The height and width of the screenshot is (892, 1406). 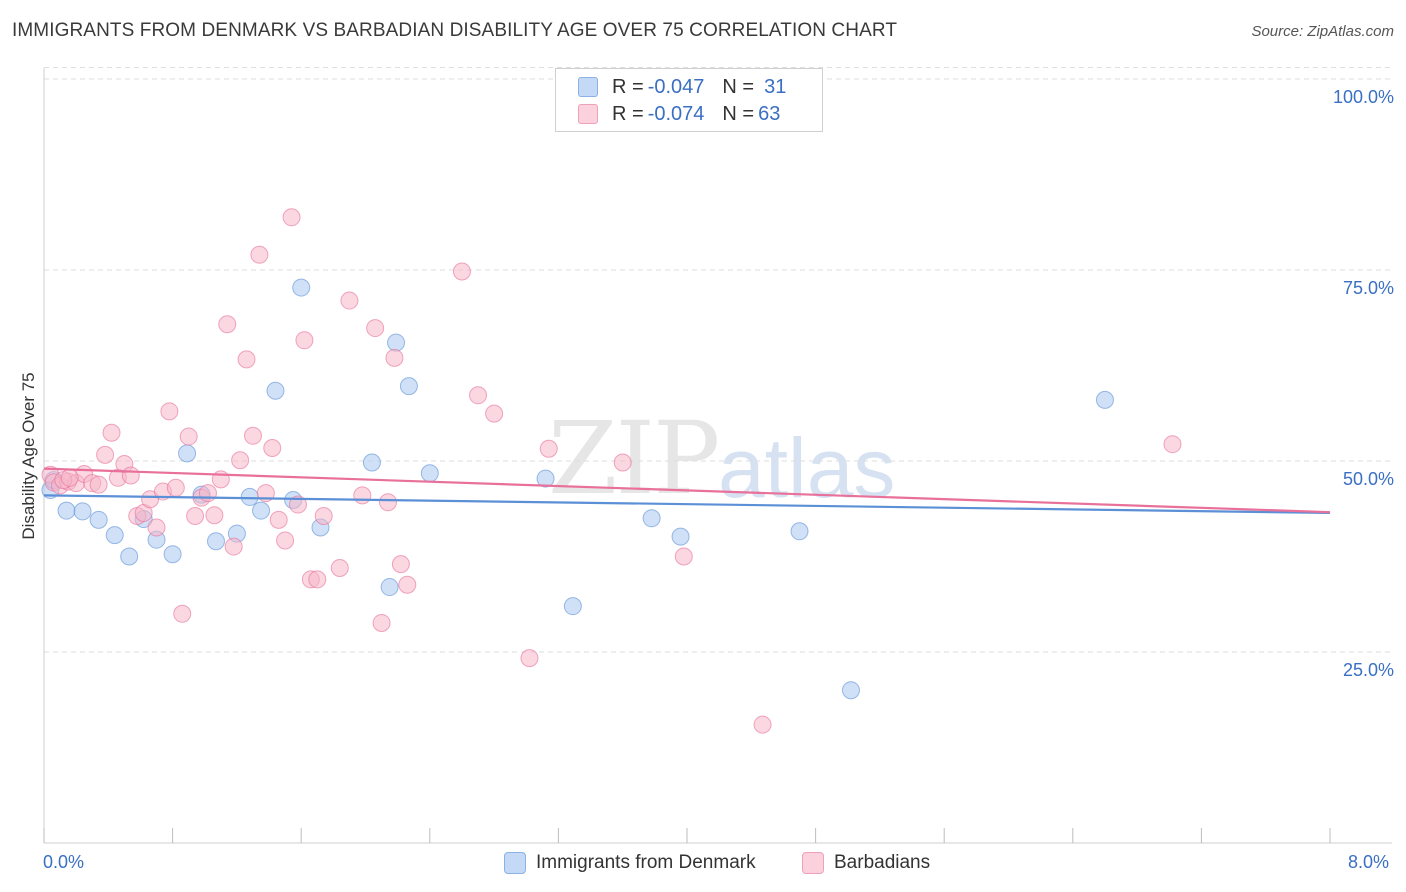 What do you see at coordinates (628, 86) in the screenshot?
I see `denmark-r-label: R =` at bounding box center [628, 86].